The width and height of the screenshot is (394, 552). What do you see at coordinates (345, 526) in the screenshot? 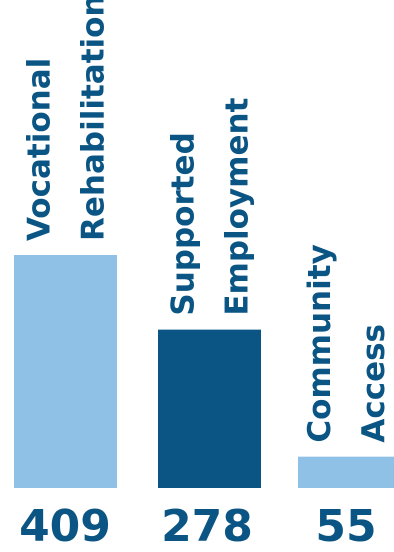
I see `value-label-2: 55` at bounding box center [345, 526].